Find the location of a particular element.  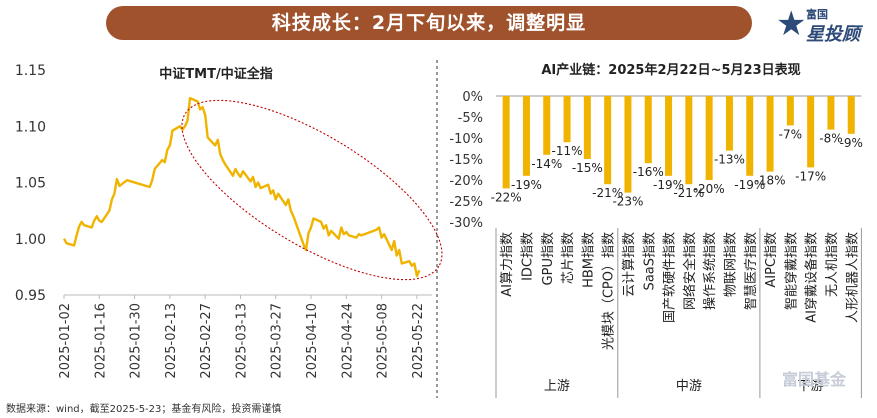

bar-data-label: -16% is located at coordinates (648, 172).